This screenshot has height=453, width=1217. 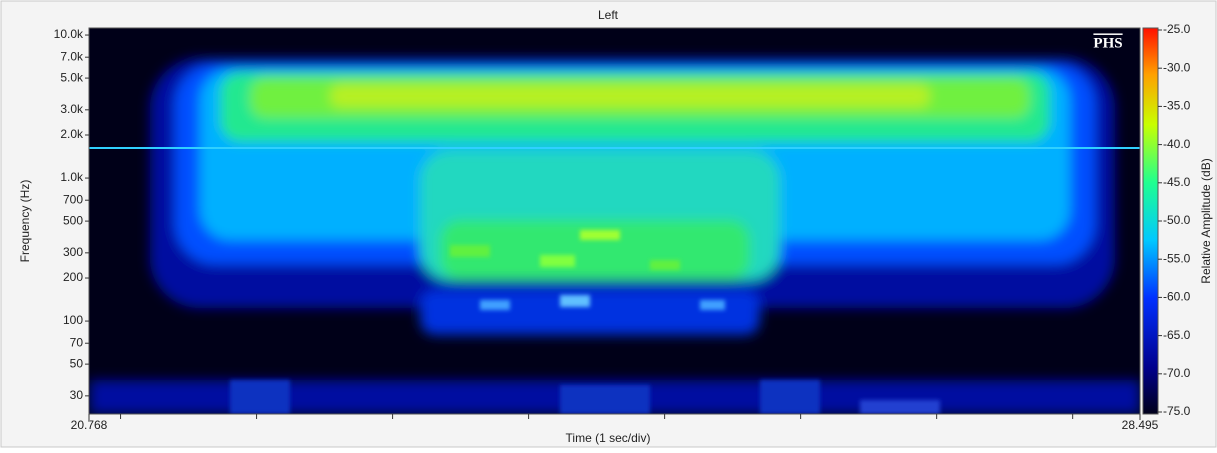 What do you see at coordinates (1177, 106) in the screenshot?
I see `colorbar-tick-label: -35.0` at bounding box center [1177, 106].